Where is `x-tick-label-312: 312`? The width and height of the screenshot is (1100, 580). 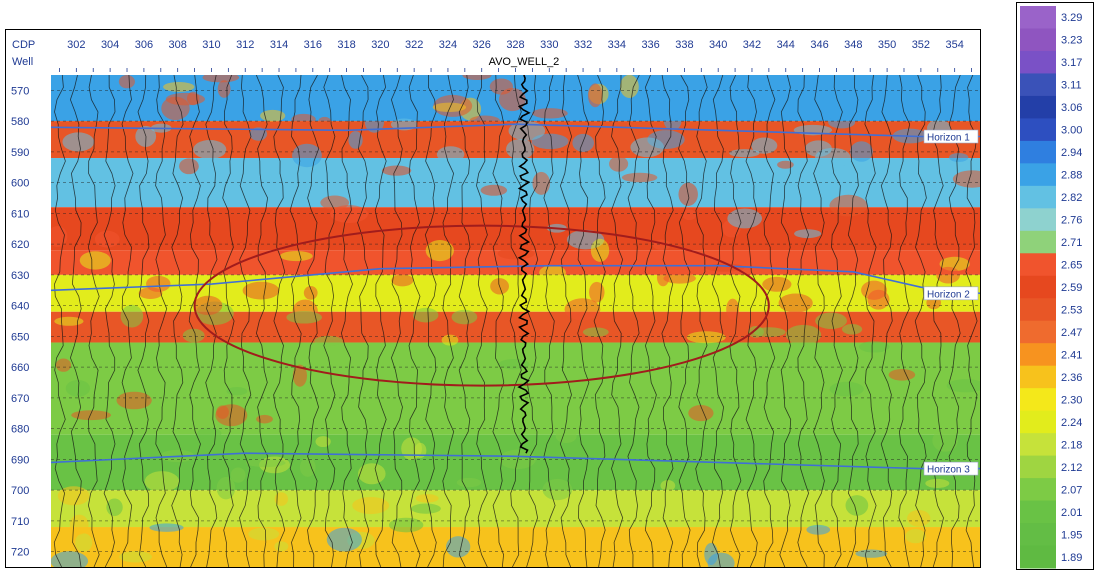
x-tick-label-312: 312 is located at coordinates (245, 45).